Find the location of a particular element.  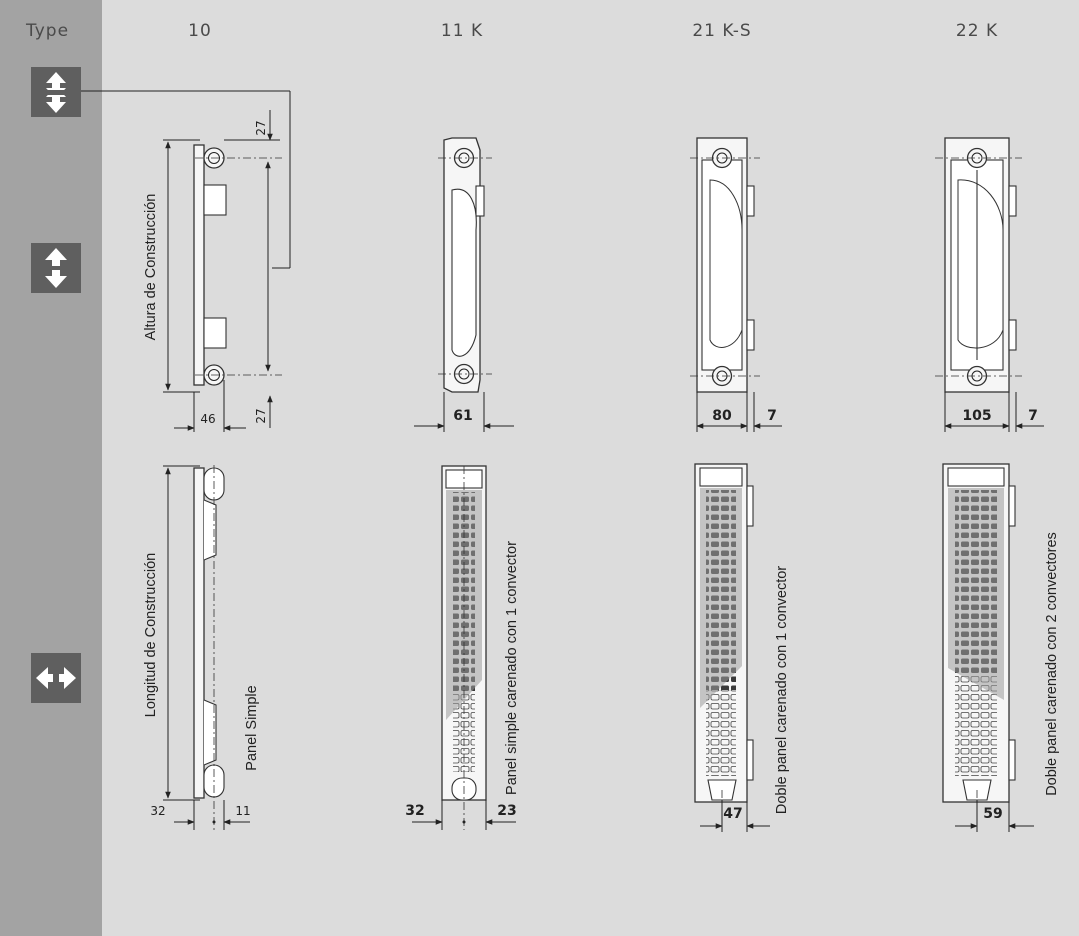

dim-10-left: 32 is located at coordinates (157, 811).